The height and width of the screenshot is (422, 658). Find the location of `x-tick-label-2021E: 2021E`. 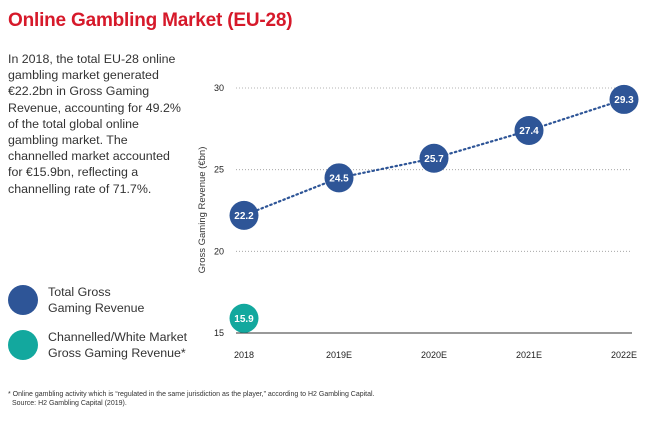

x-tick-label-2021E: 2021E is located at coordinates (529, 355).